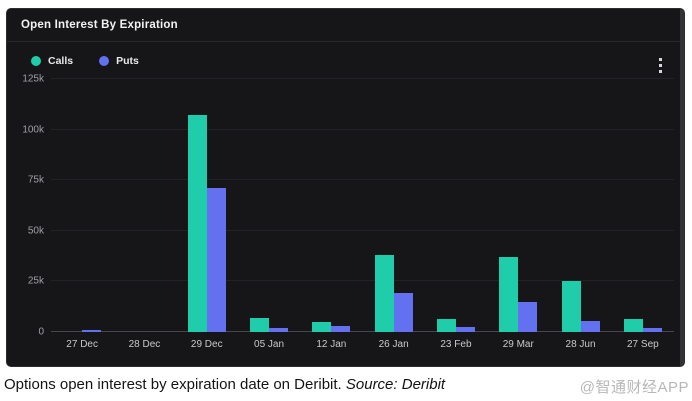 This screenshot has height=401, width=692. I want to click on bar-puts-27-sep, so click(652, 329).